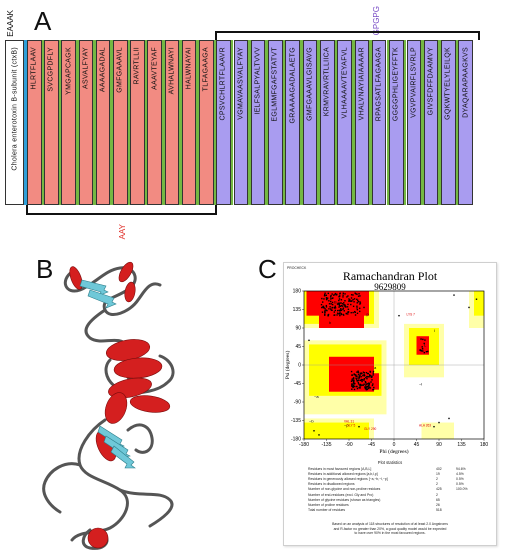 The image size is (505, 550). Describe the element at coordinates (396, 84) in the screenshot. I see `htl-epitope-label: GGGGPHLIGEYFFTK` at that location.